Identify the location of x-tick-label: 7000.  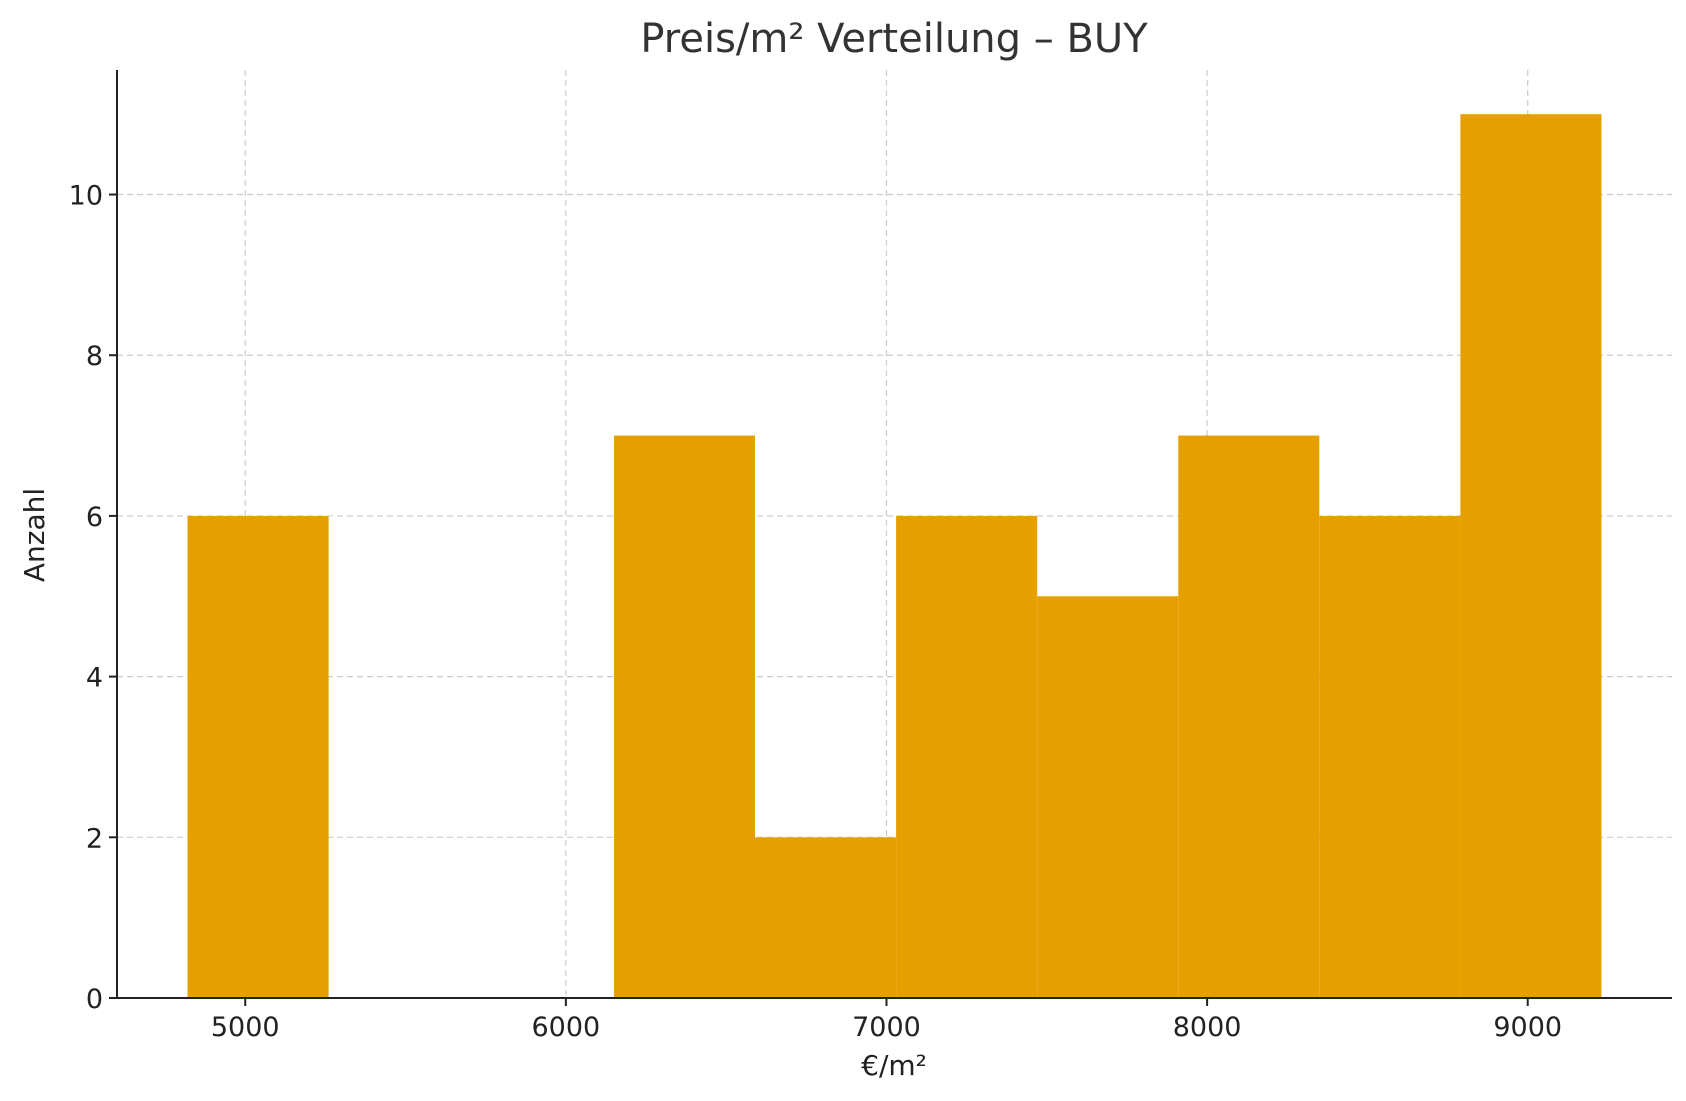
(886, 1027).